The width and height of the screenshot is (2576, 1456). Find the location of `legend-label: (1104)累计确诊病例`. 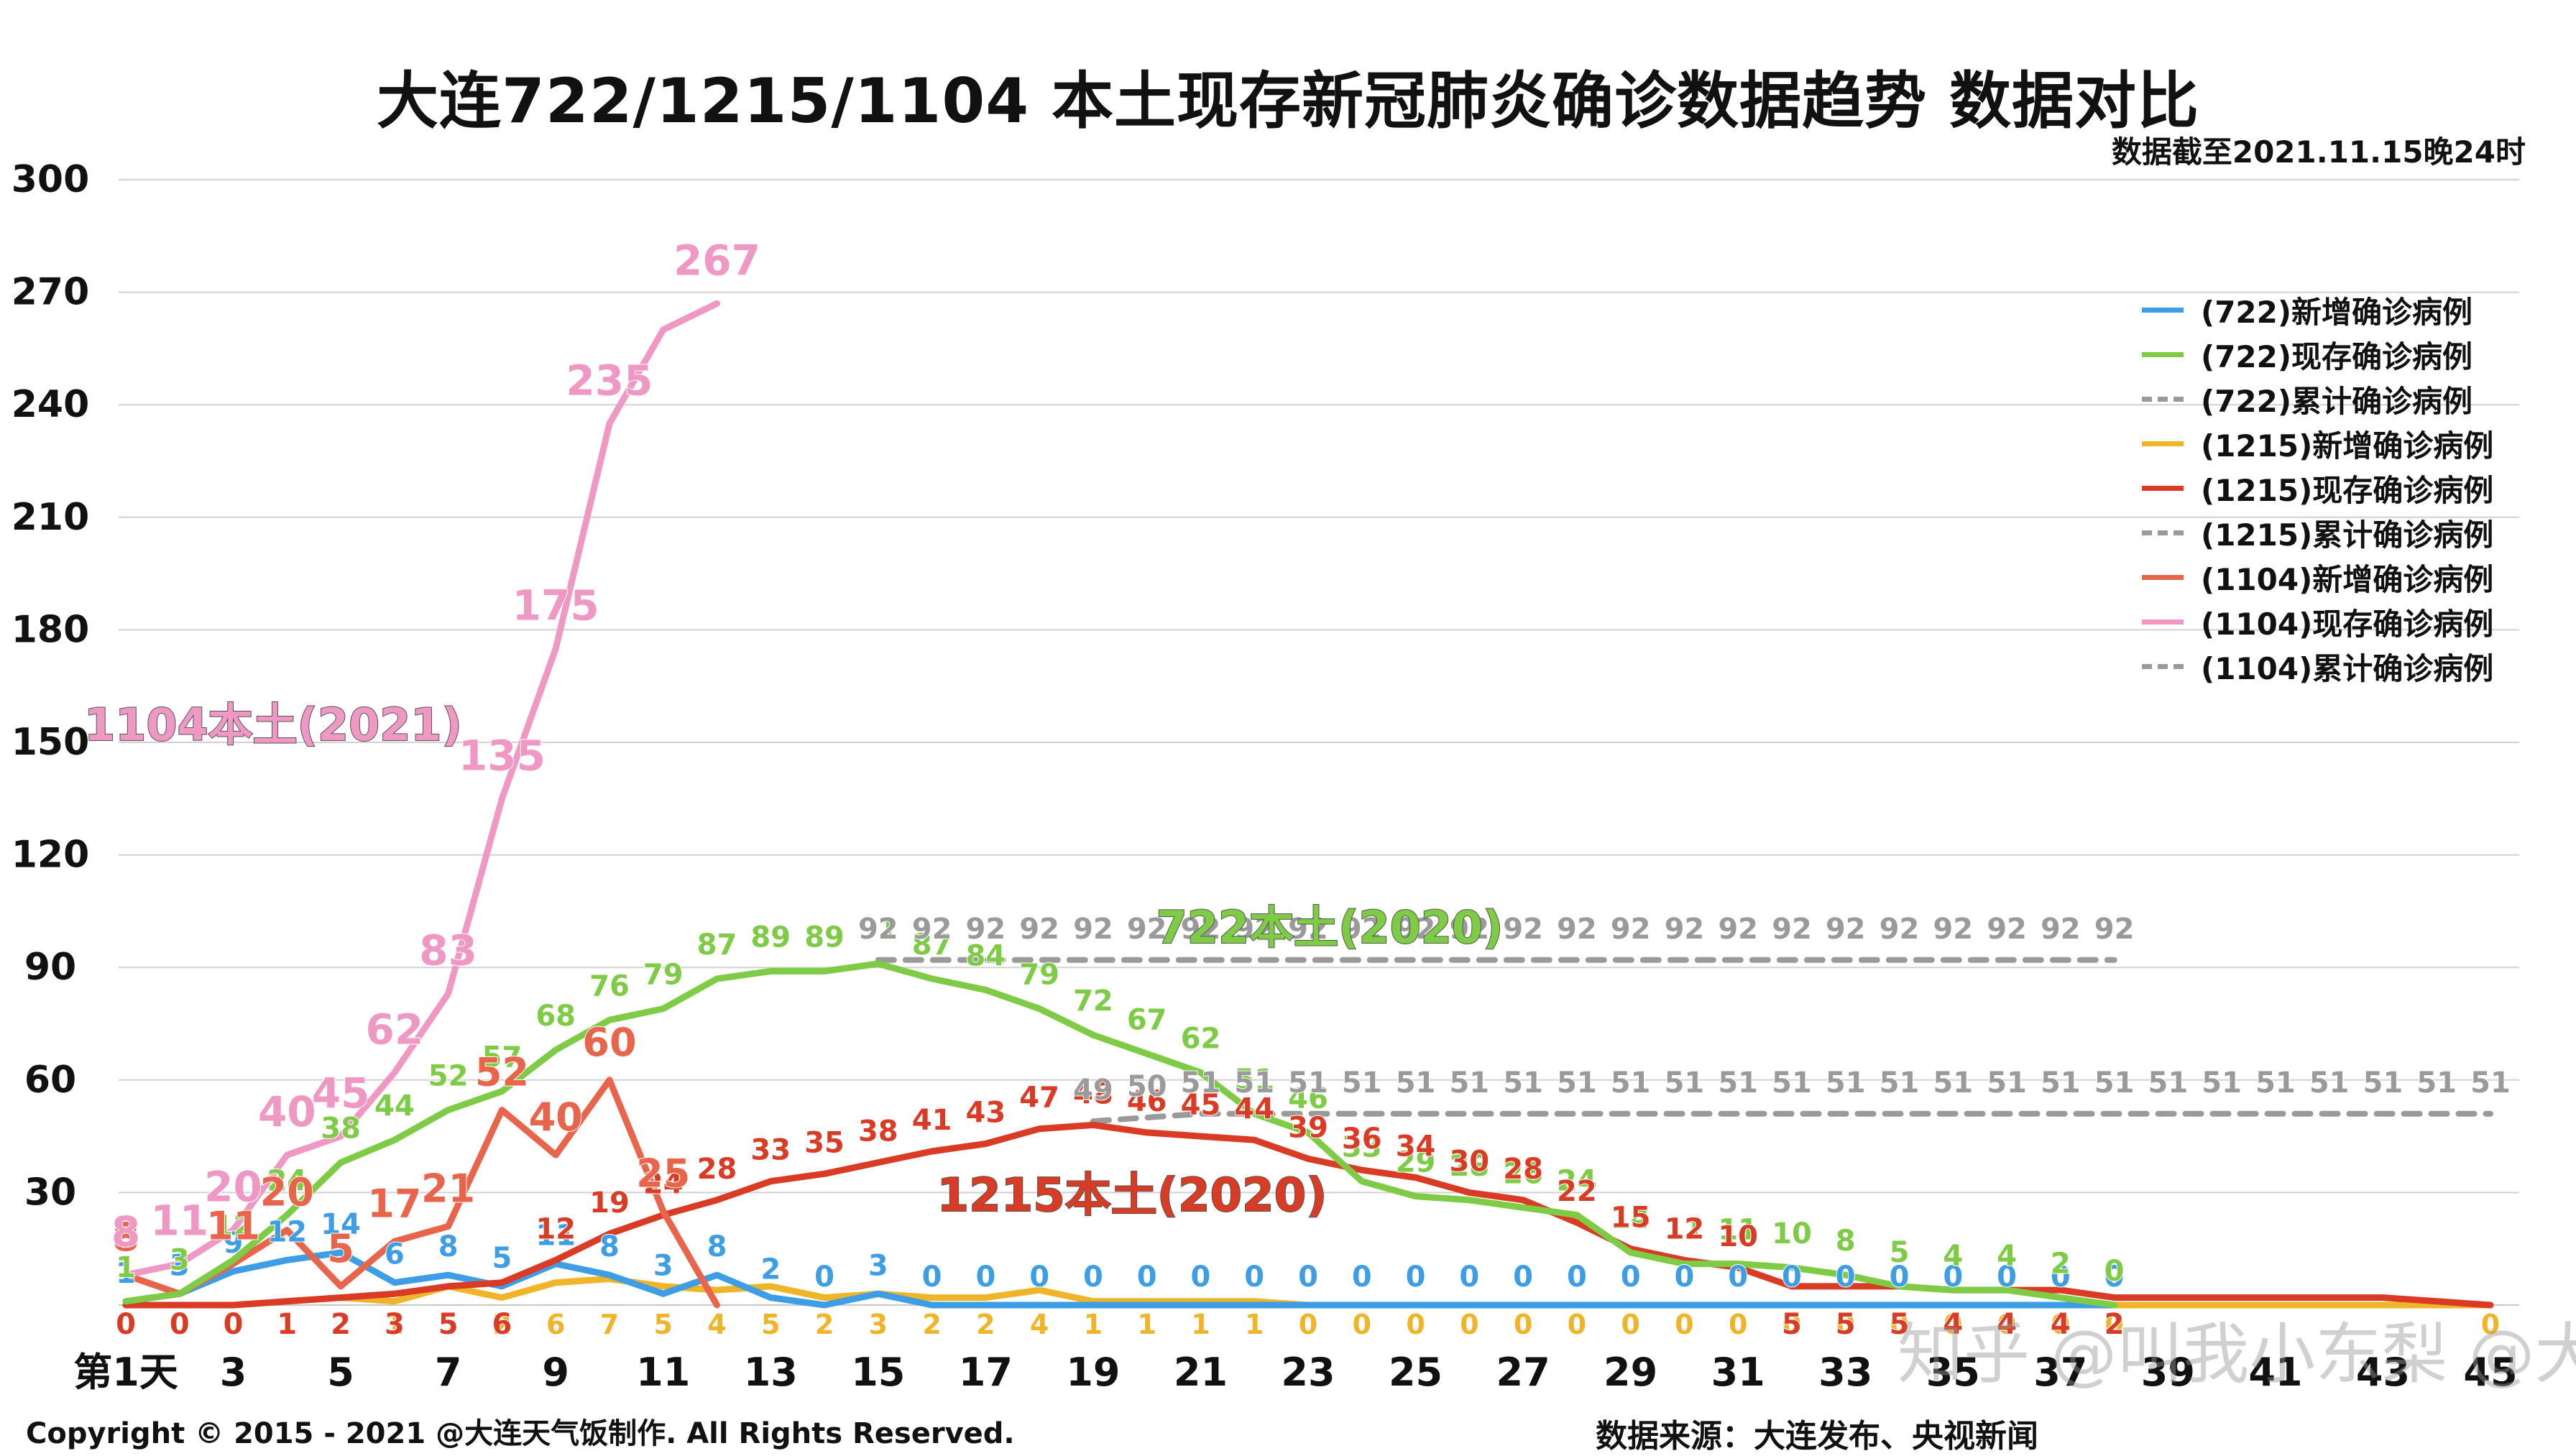

legend-label: (1104)累计确诊病例 is located at coordinates (2347, 668).